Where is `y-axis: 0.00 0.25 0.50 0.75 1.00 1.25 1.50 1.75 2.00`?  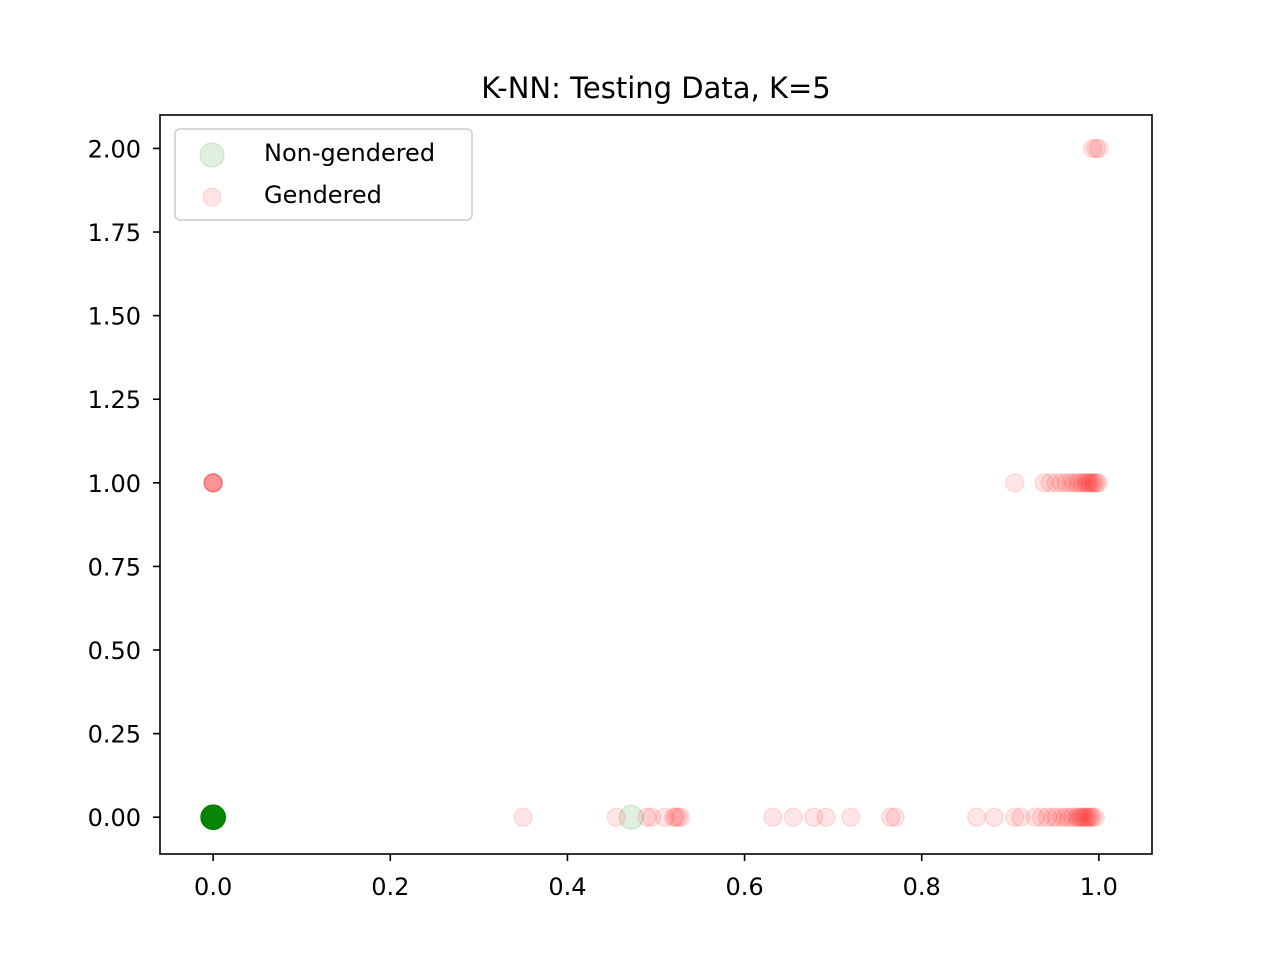
y-axis: 0.00 0.25 0.50 0.75 1.00 1.25 1.50 1.75 2.00 is located at coordinates (124, 483).